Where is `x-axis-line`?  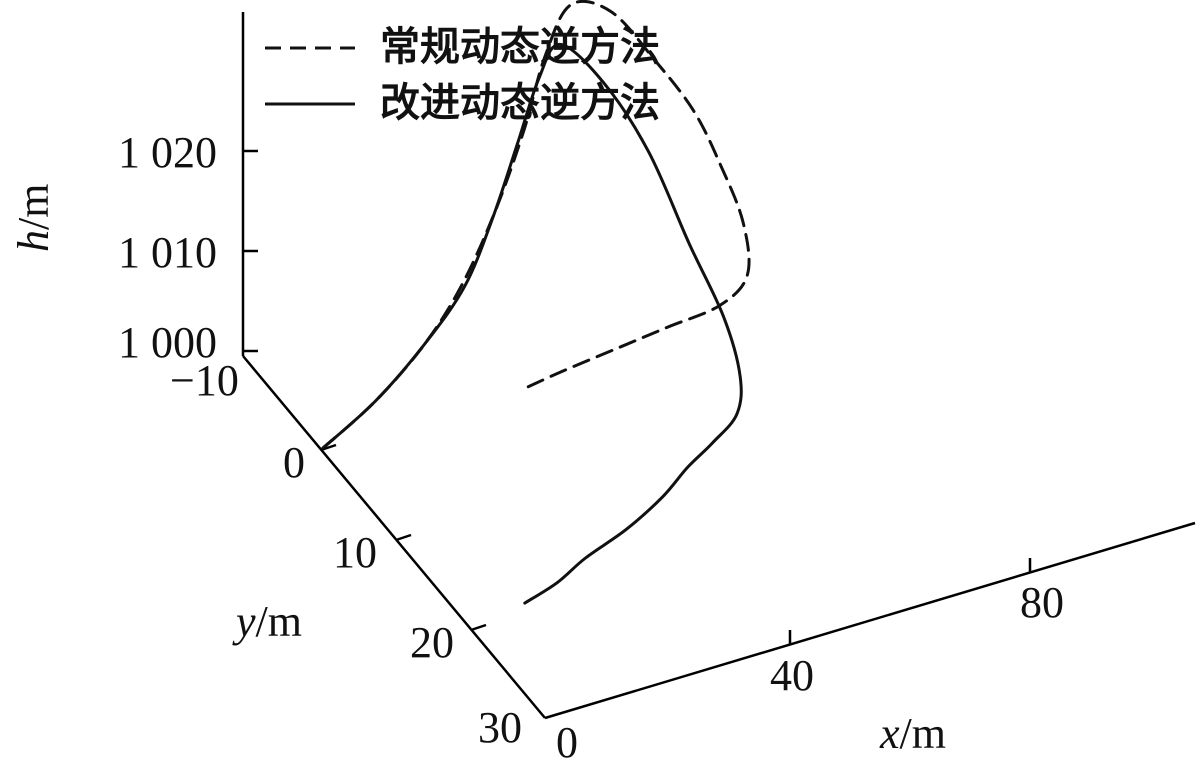
x-axis-line is located at coordinates (870, 620).